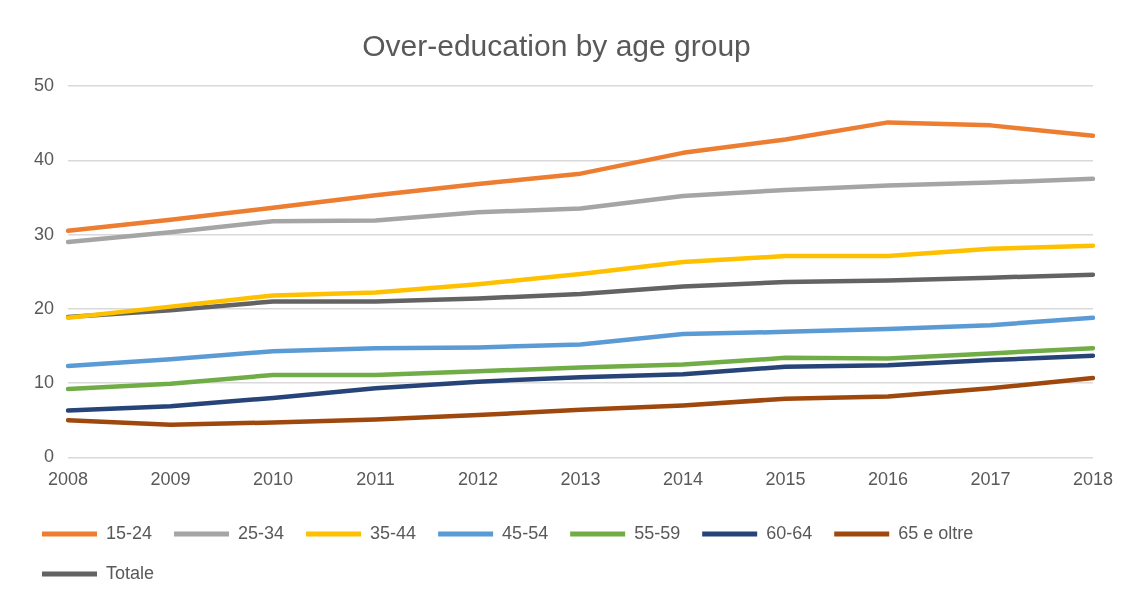  Describe the element at coordinates (393, 532) in the screenshot. I see `legend-label: 35-44` at that location.